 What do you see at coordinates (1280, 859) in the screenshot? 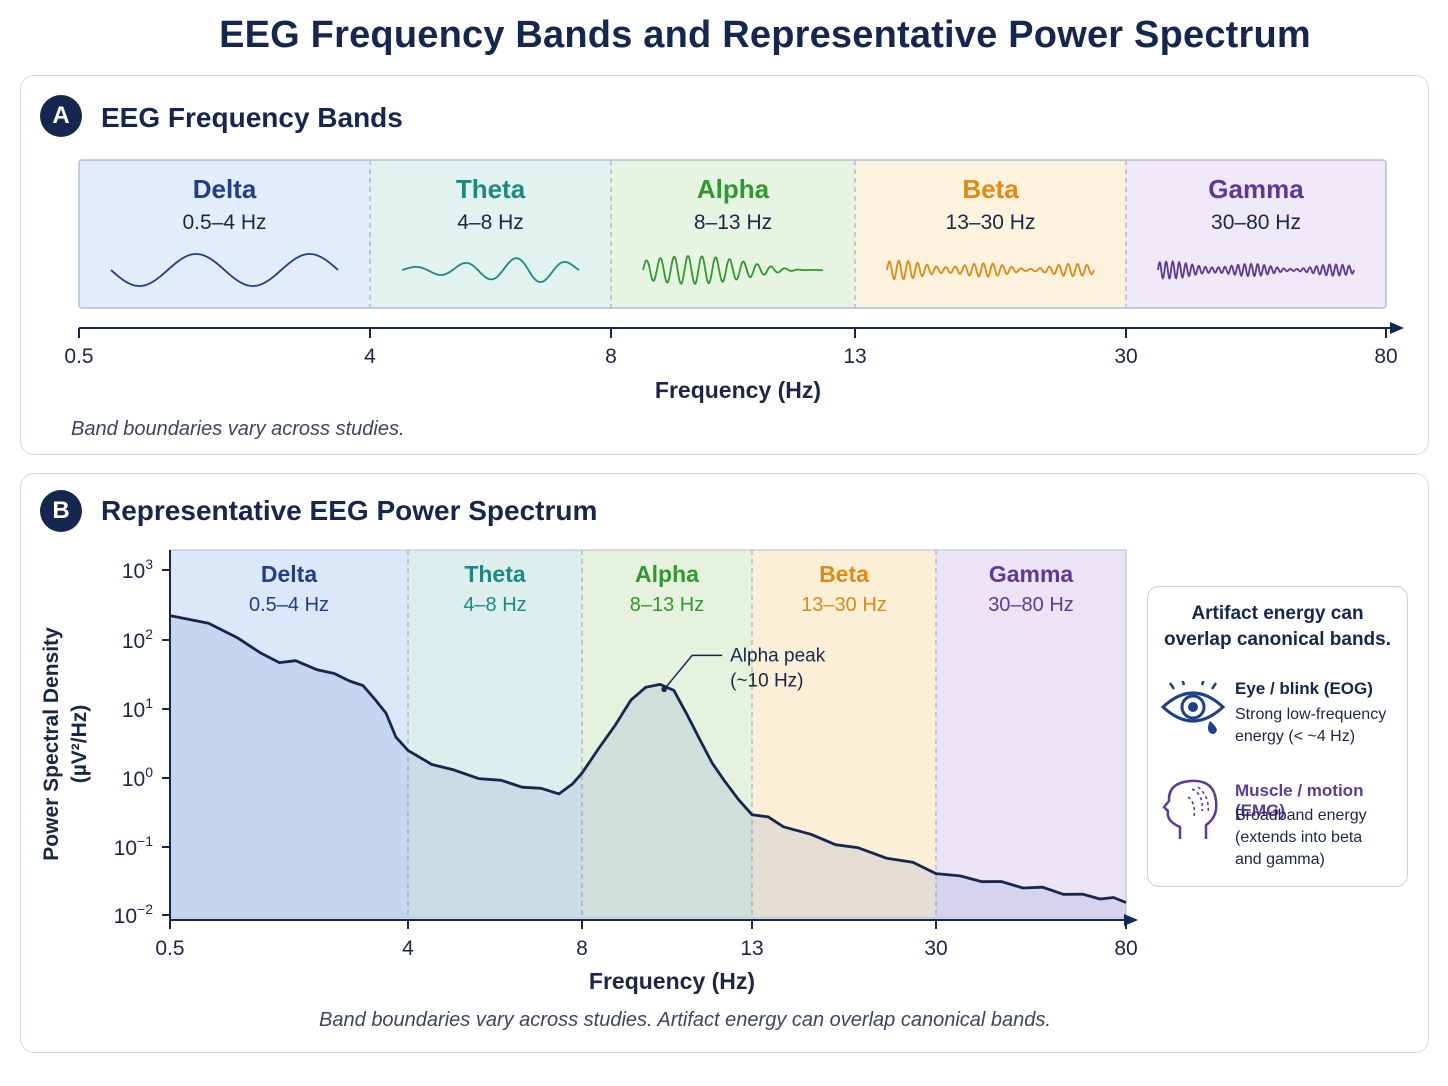
I see `emg-desc-line3: and gamma)` at bounding box center [1280, 859].